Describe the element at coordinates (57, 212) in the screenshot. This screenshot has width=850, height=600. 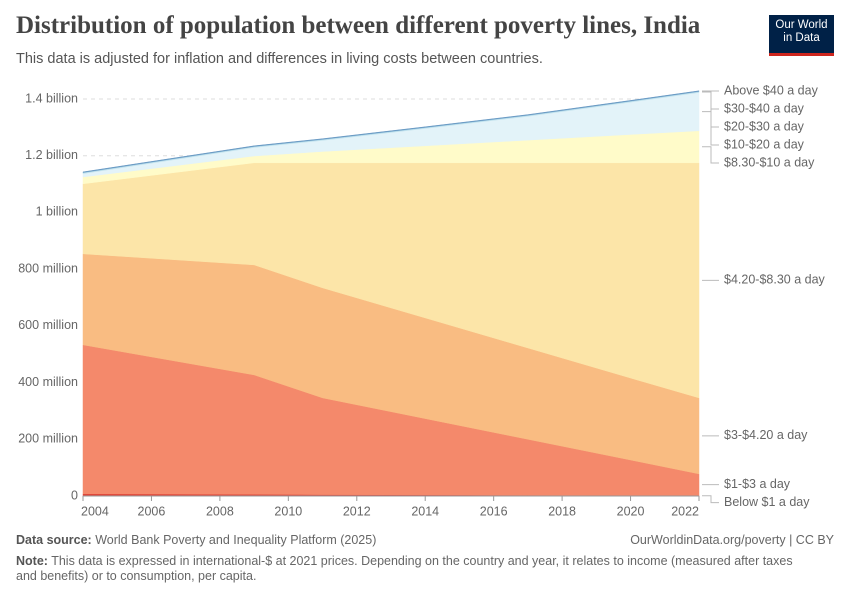
I see `y-tick-label: 1 billion` at that location.